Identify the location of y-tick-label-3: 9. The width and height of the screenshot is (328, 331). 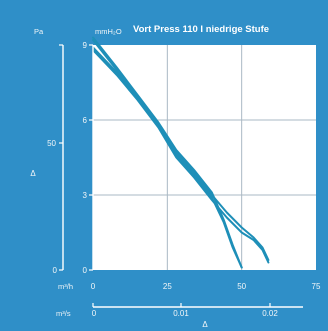
(85, 45).